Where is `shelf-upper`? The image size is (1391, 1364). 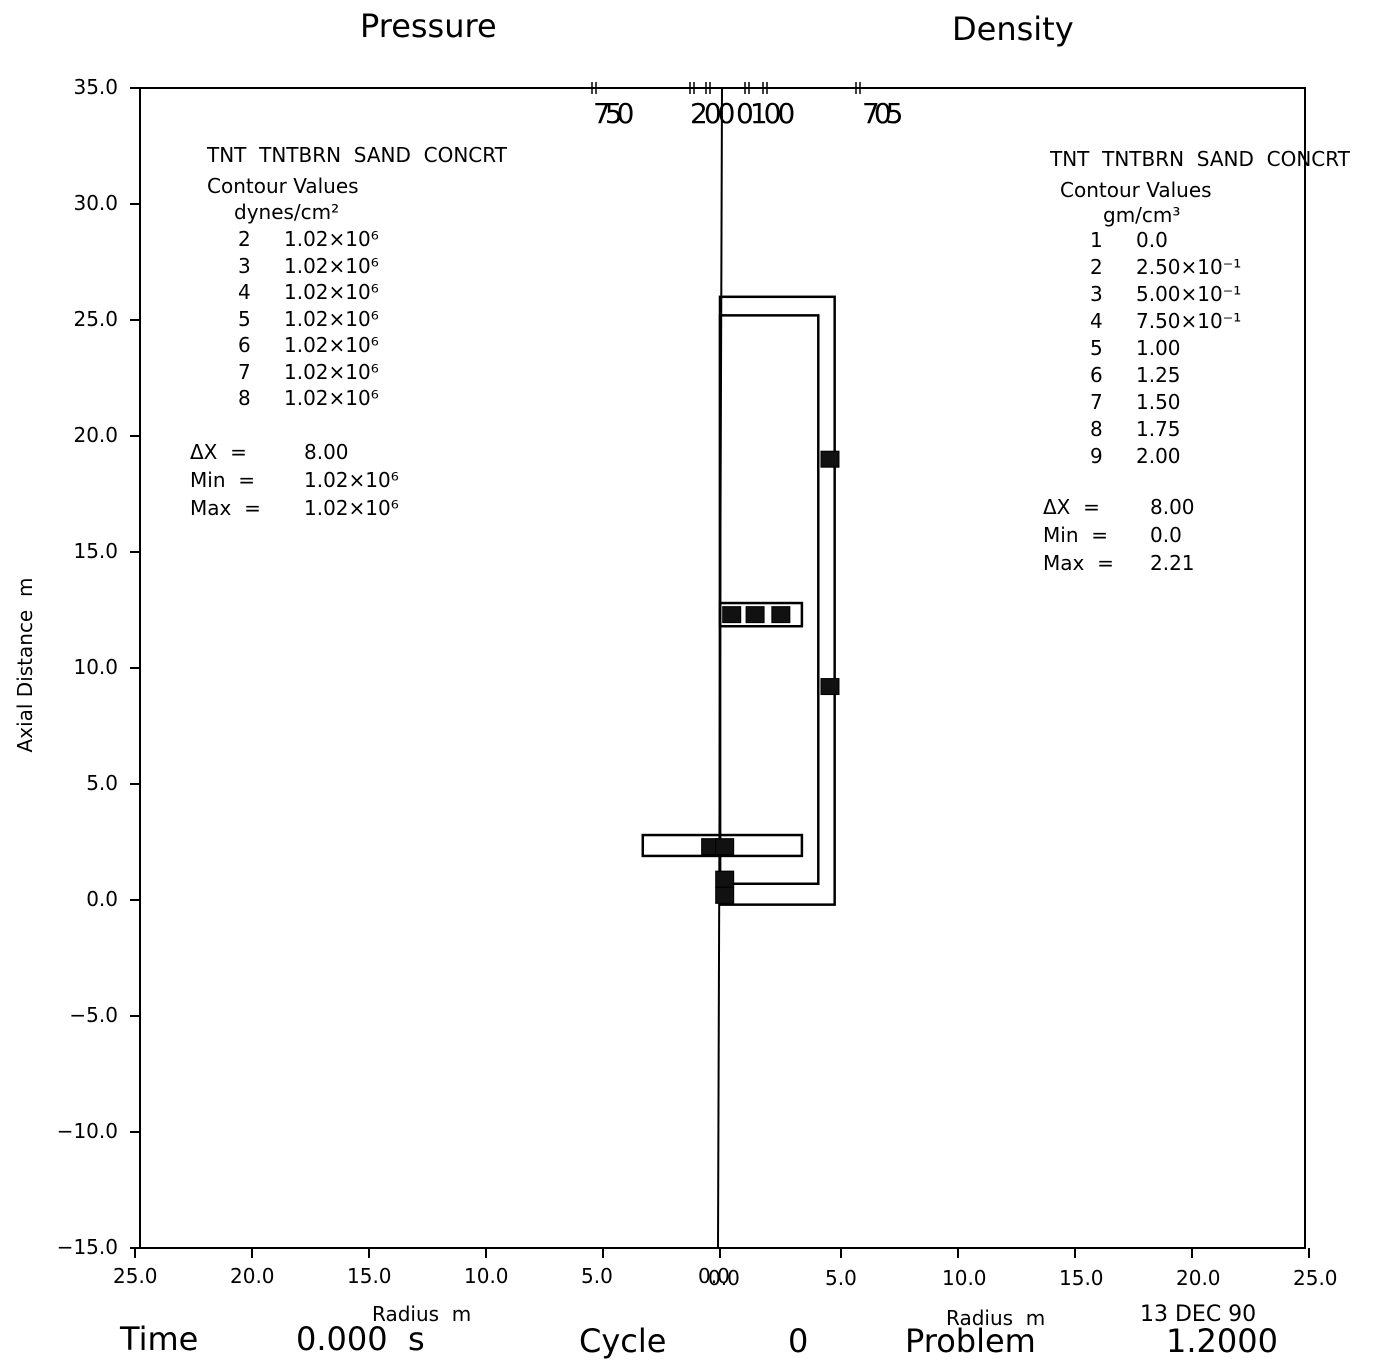
shelf-upper is located at coordinates (761, 614).